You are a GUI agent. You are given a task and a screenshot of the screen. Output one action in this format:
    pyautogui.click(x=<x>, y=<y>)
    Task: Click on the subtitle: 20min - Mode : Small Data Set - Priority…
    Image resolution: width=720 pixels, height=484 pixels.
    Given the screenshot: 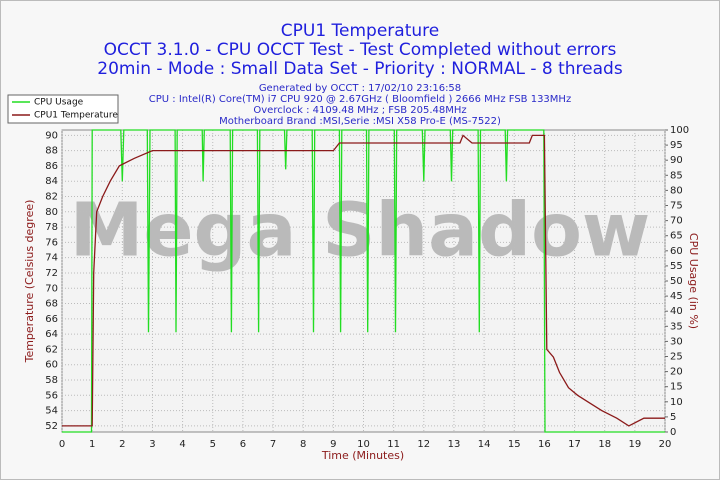 What is the action you would take?
    pyautogui.click(x=360, y=69)
    